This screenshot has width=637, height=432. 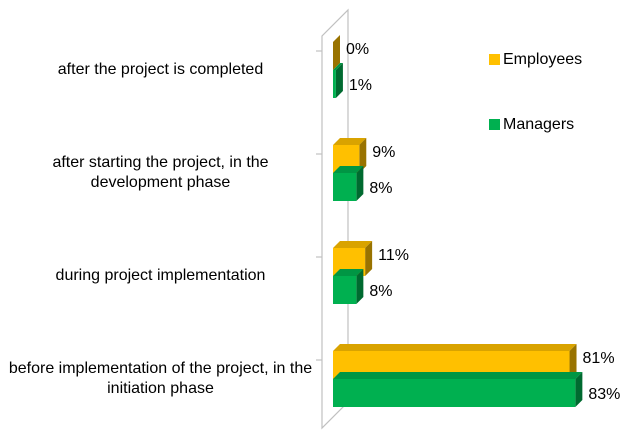 I want to click on data-label: 9%, so click(x=383, y=152).